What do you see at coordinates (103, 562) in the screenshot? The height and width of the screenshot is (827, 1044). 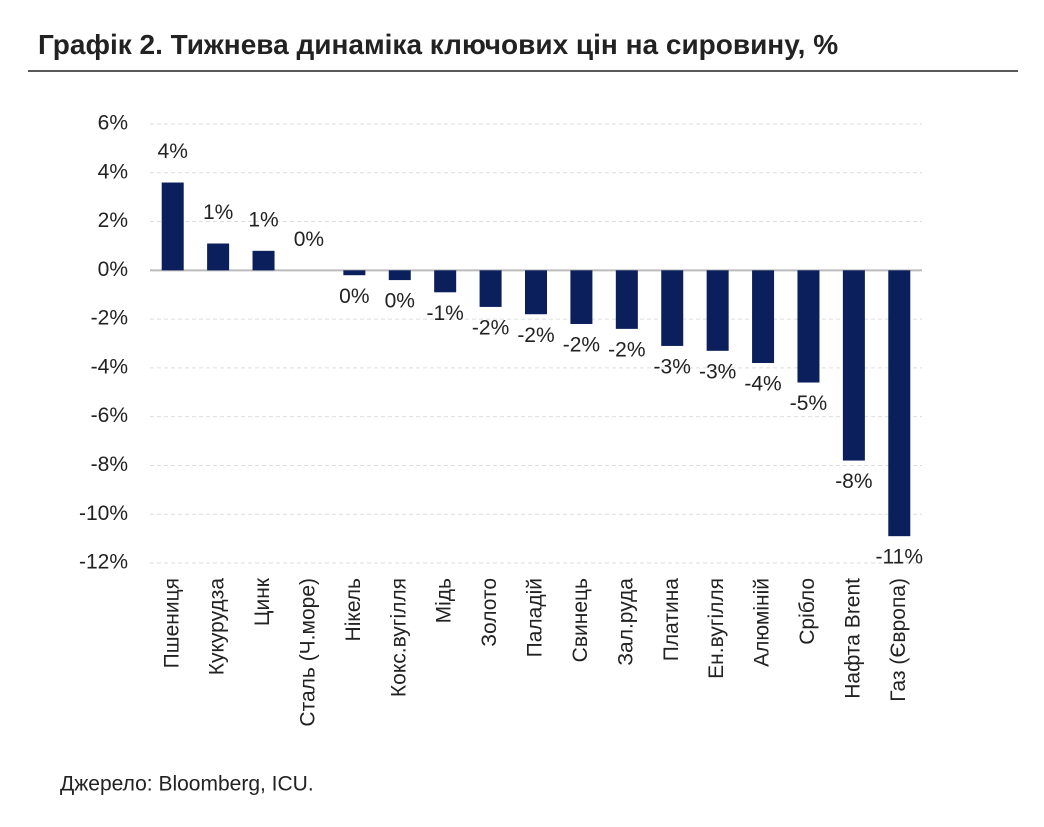 I see `y-tick-label: -12%` at bounding box center [103, 562].